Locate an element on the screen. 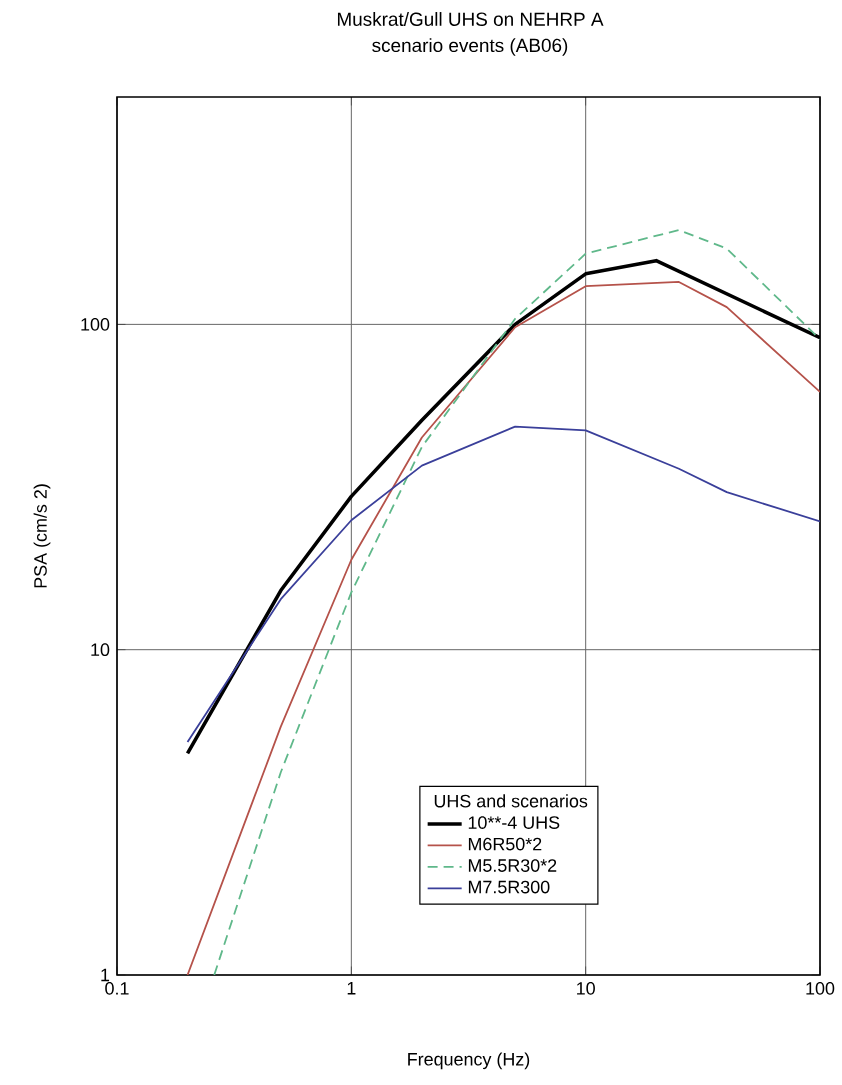  legend-label: 10**-4 UHS is located at coordinates (514, 822).